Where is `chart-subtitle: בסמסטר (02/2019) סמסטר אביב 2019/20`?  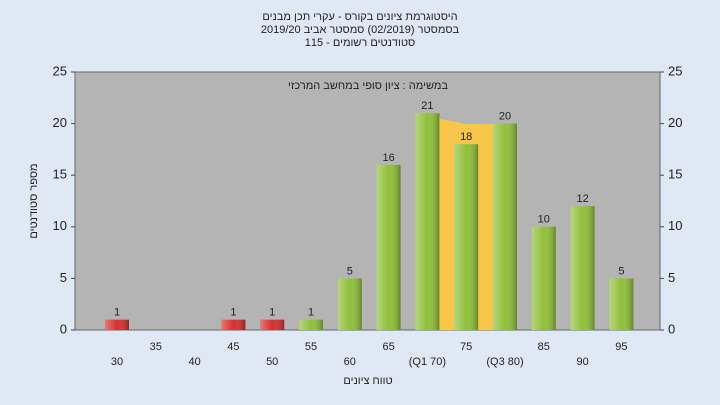
chart-subtitle: בסמסטר (02/2019) סמסטר אביב 2019/20 is located at coordinates (360, 30).